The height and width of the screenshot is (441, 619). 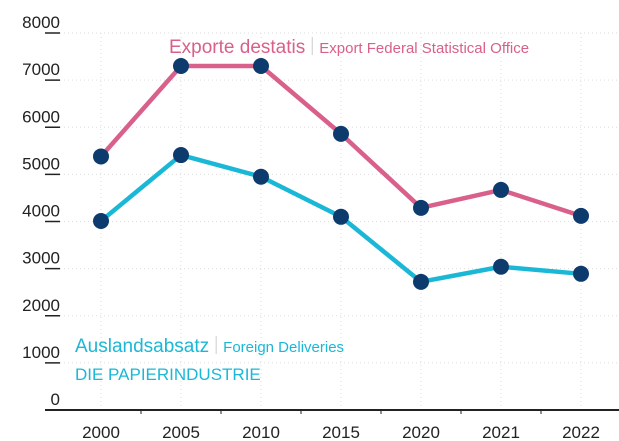 What do you see at coordinates (41, 305) in the screenshot?
I see `y-tick-label: 2000` at bounding box center [41, 305].